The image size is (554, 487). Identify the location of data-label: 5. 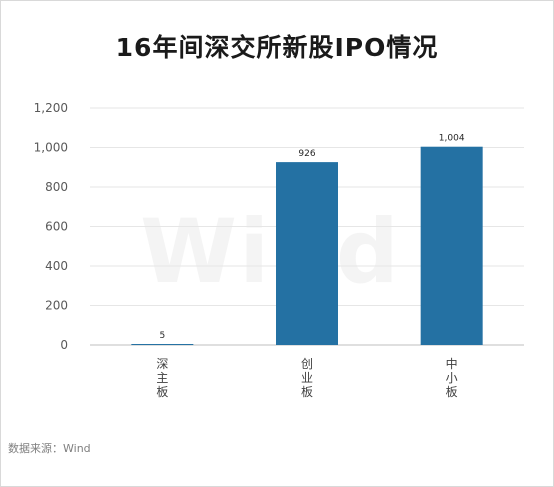
(162, 336).